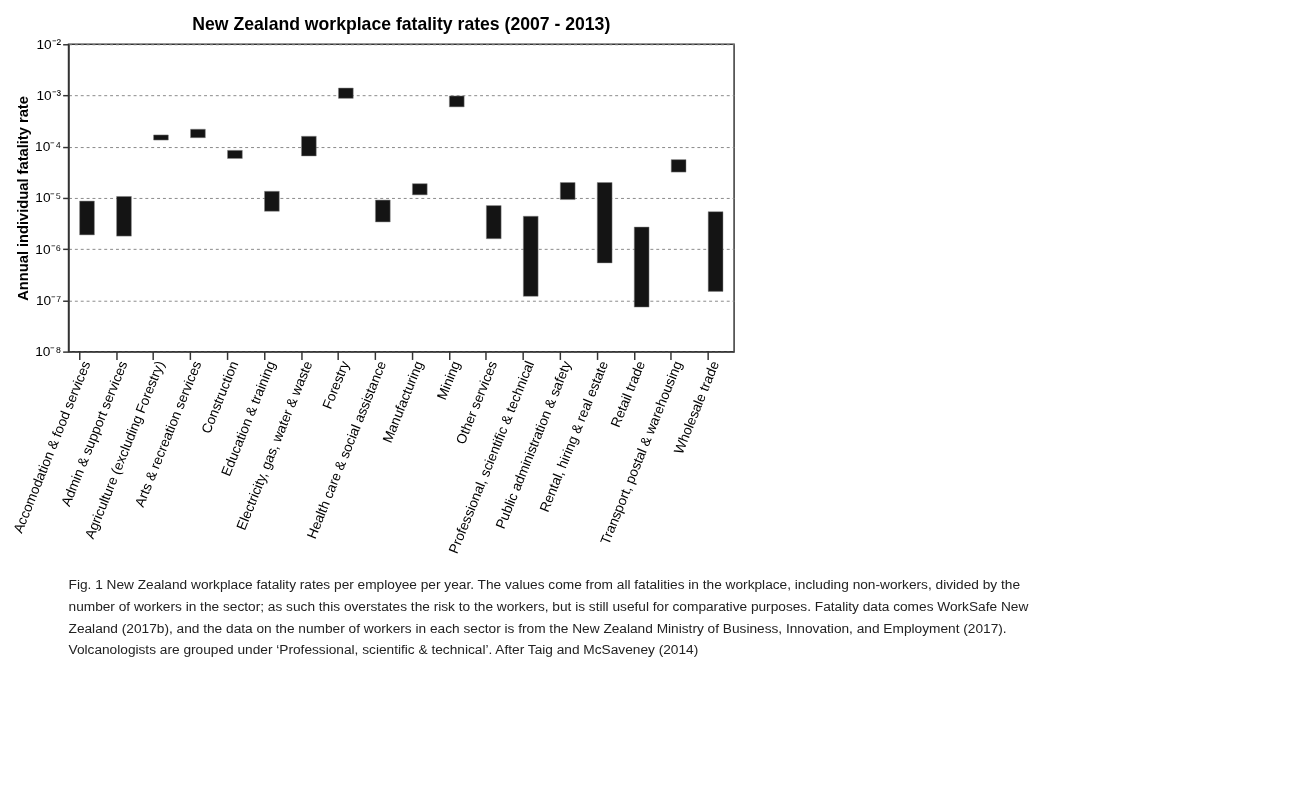  Describe the element at coordinates (49, 44) in the screenshot. I see `y-tick-label: 10⁻²` at that location.